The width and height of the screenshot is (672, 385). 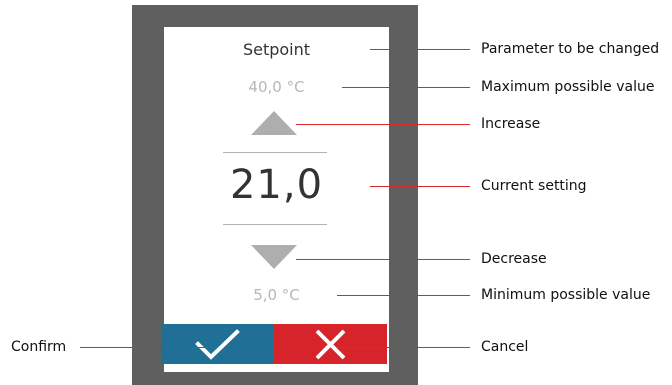 I want to click on value-divider-bottom, so click(x=275, y=224).